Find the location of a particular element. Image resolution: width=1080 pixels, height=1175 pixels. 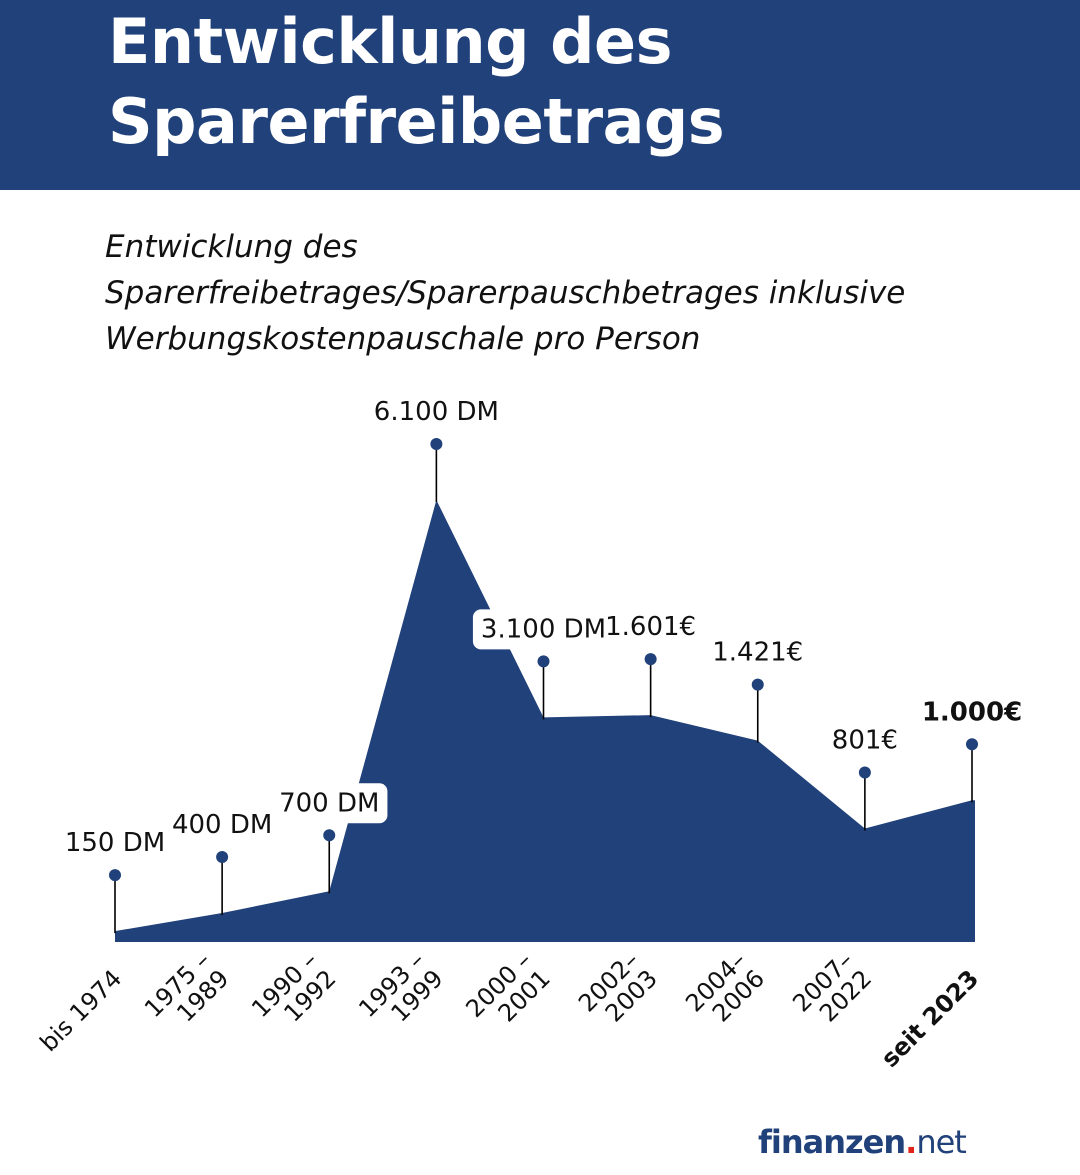

chart-value-label: 3.100 DM is located at coordinates (543, 629).